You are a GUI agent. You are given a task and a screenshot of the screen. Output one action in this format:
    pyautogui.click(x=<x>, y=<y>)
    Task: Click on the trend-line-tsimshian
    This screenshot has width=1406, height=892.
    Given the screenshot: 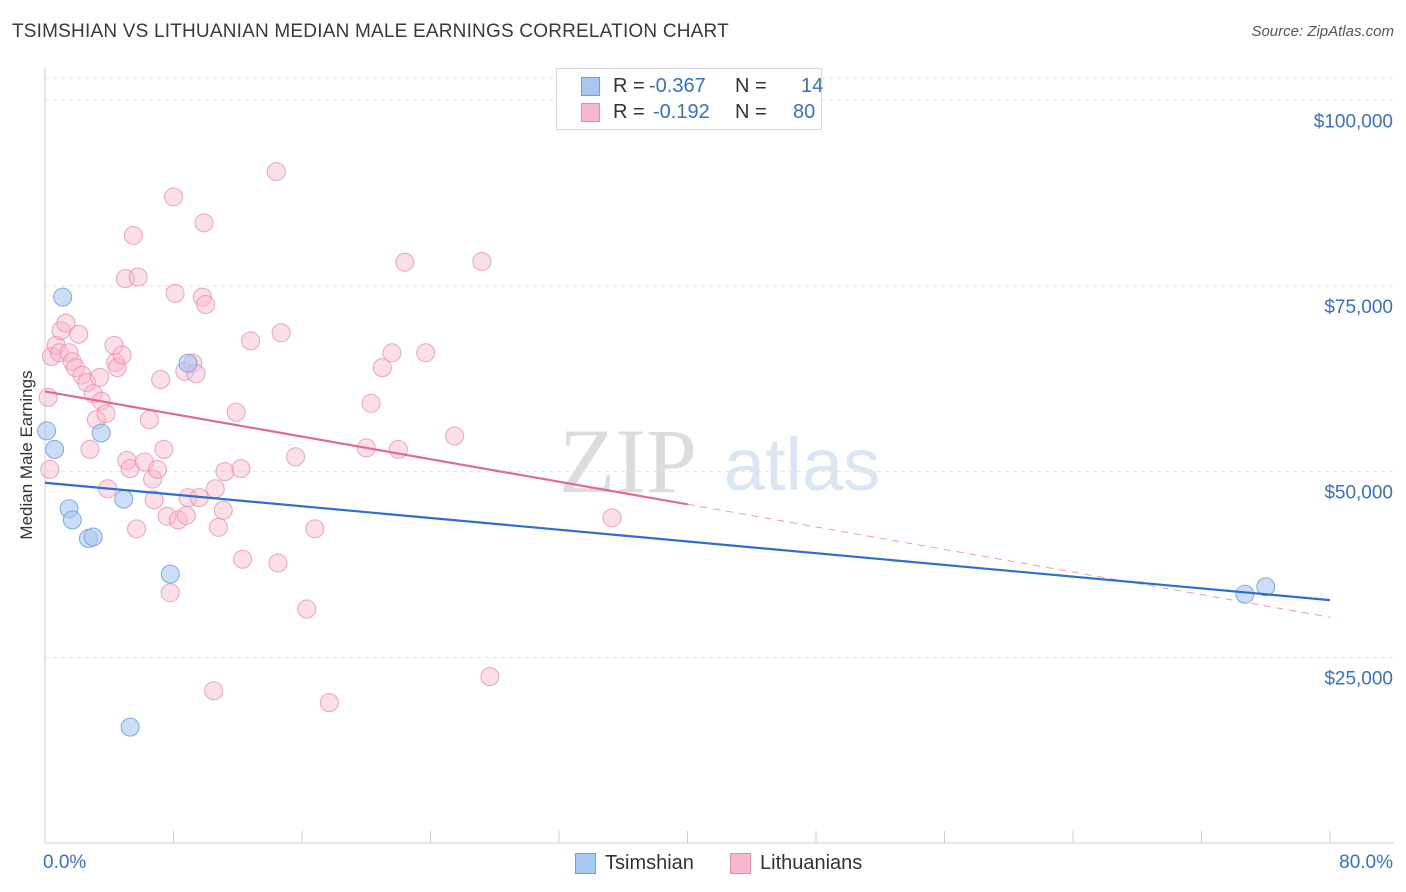 What is the action you would take?
    pyautogui.click(x=687, y=541)
    